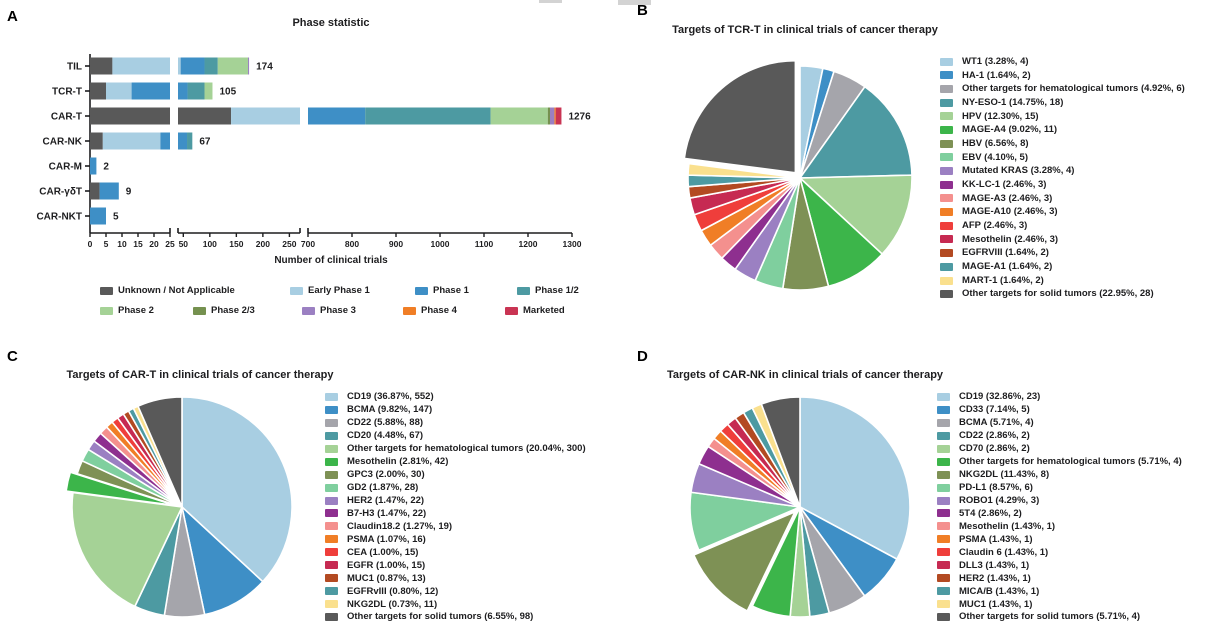 This screenshot has width=1220, height=625. What do you see at coordinates (398, 461) in the screenshot?
I see `legend-label: Mesothelin (2.81%, 42)` at bounding box center [398, 461].